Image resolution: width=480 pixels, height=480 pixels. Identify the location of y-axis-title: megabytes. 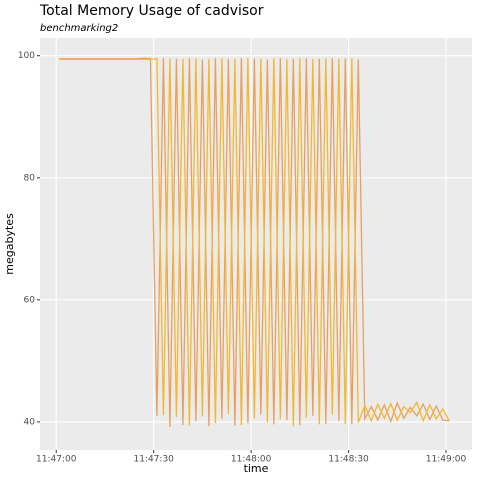
(9, 244).